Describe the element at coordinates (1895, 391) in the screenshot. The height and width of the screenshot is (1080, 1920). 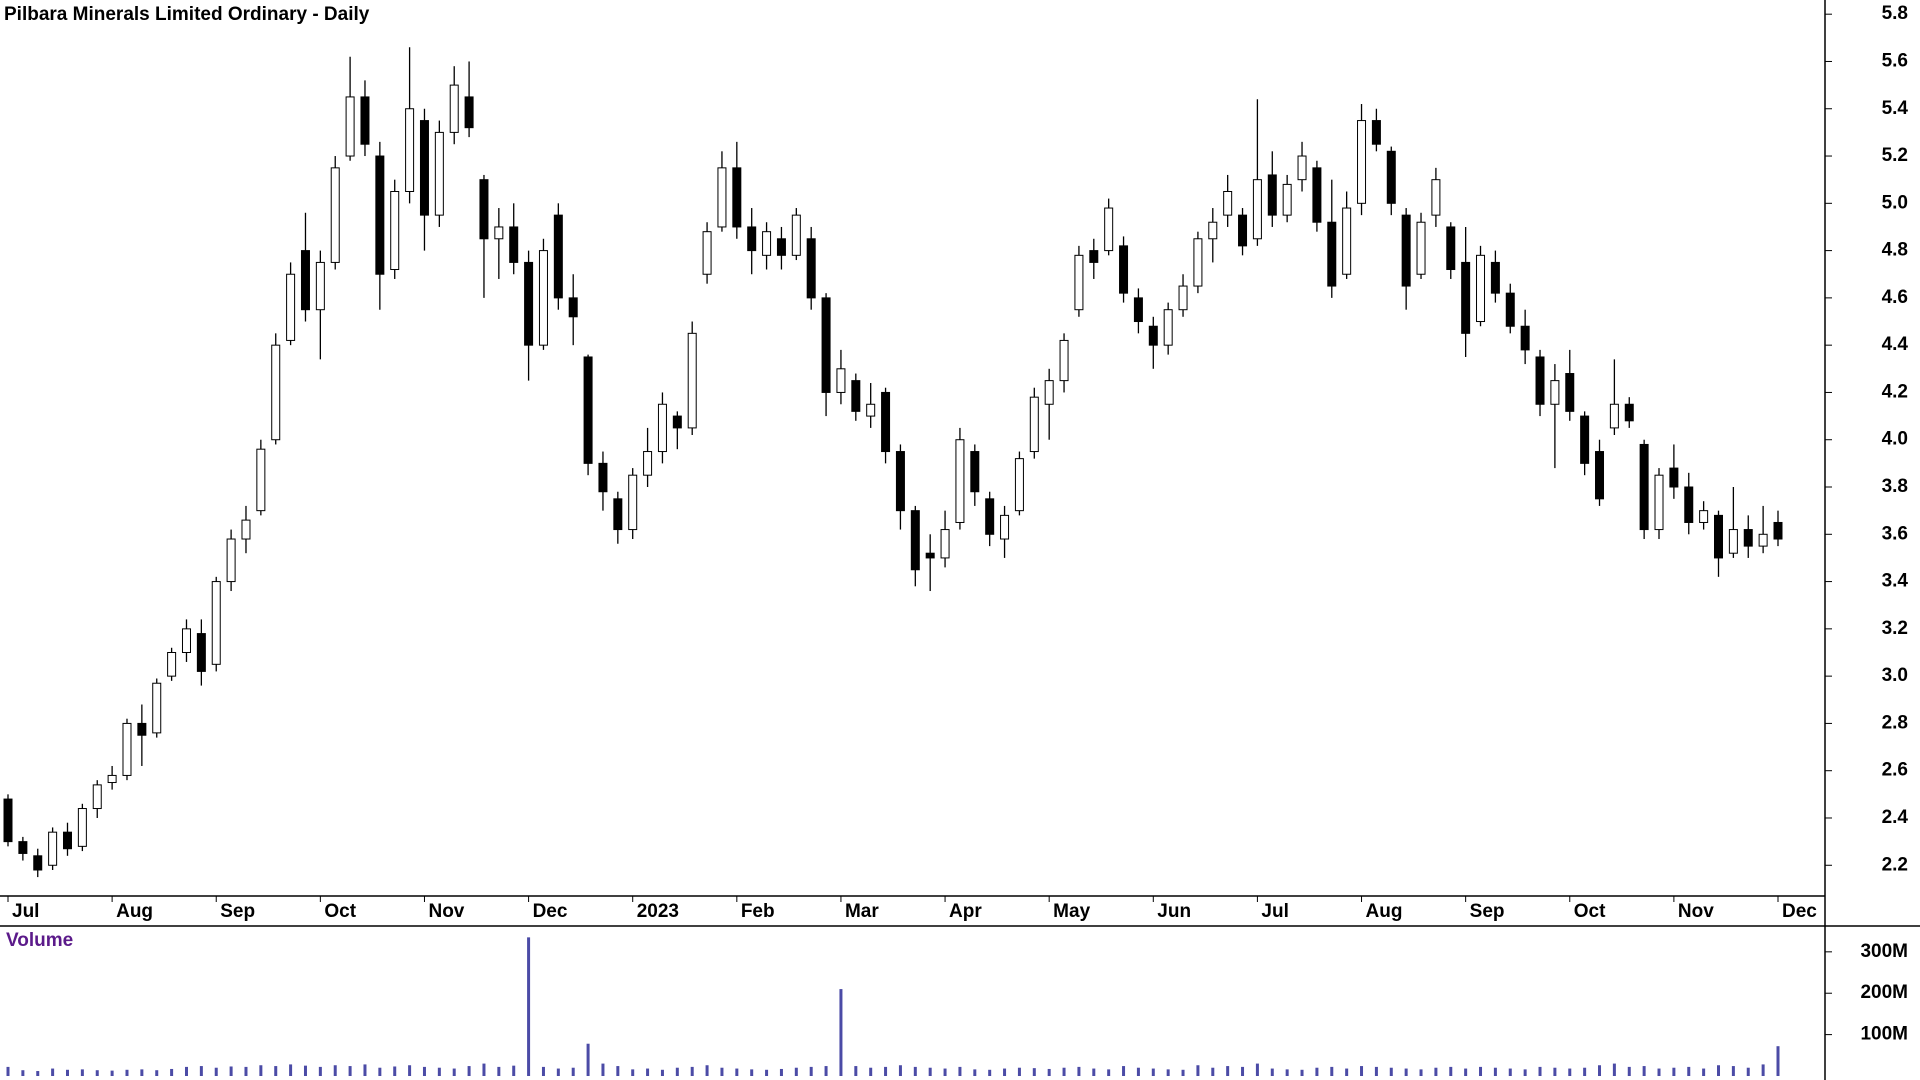
I see `y-tick-label: 4.2` at that location.